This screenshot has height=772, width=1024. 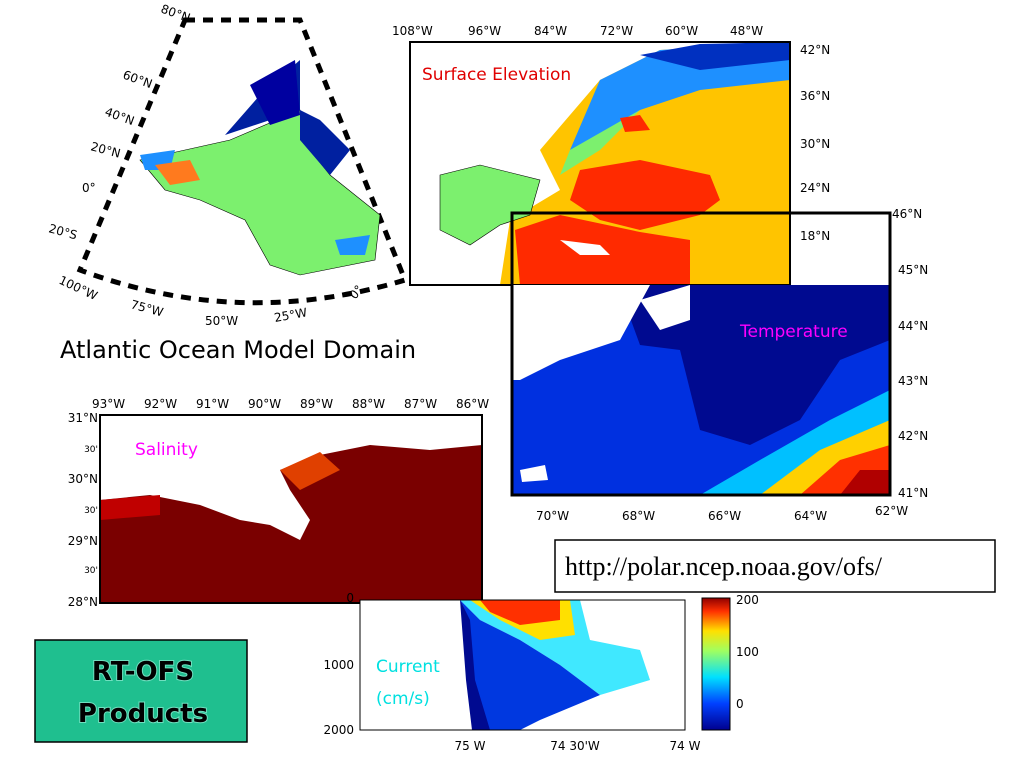 I want to click on badge, so click(x=141, y=691).